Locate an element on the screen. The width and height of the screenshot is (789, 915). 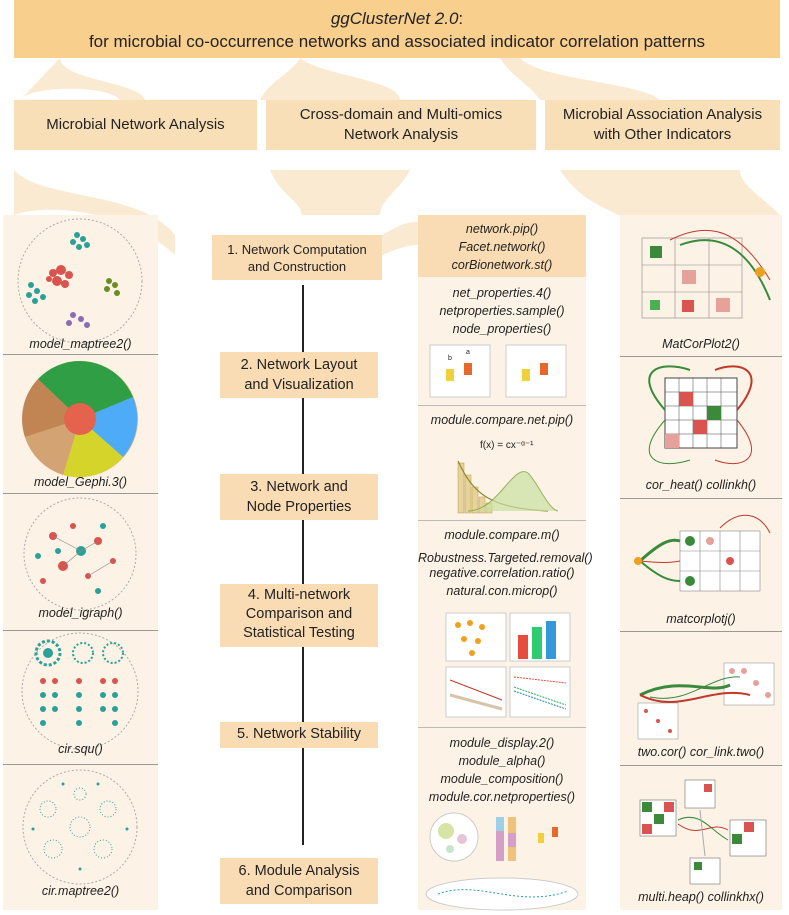
function-name: Robustness.Targeted.removal() is located at coordinates (505, 558).